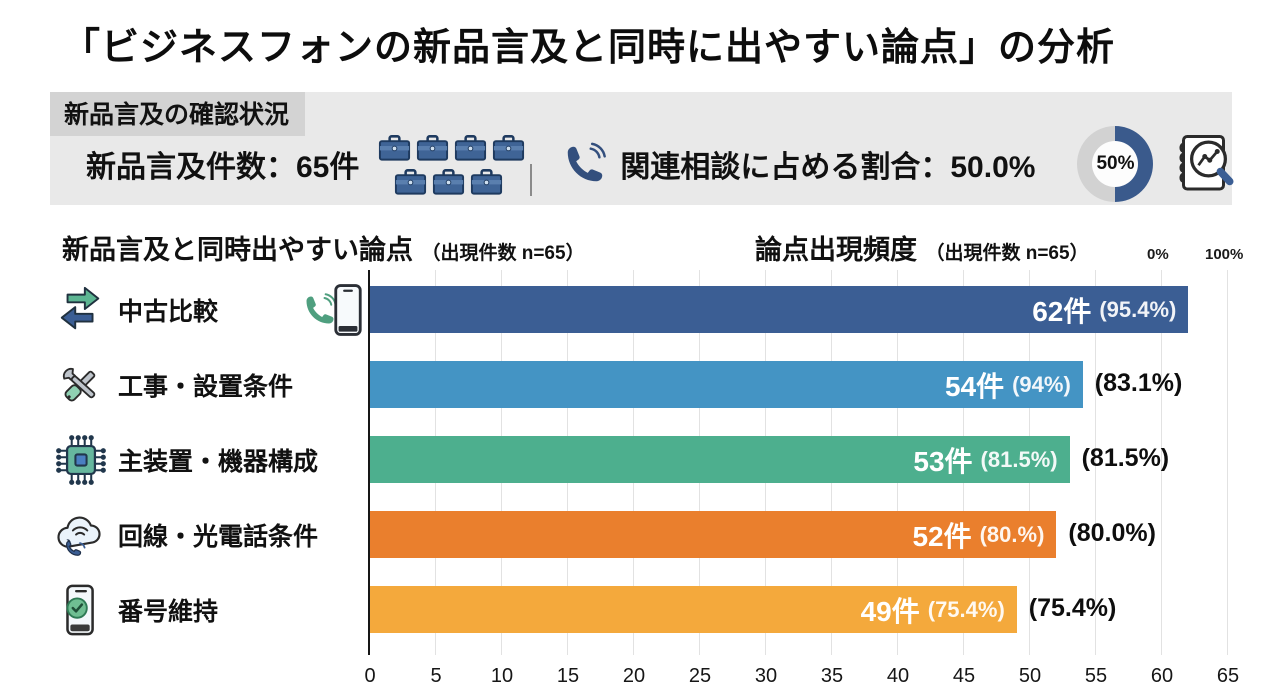 The width and height of the screenshot is (1280, 698). Describe the element at coordinates (693, 609) in the screenshot. I see `bar-番号維持: 49件 (75.4%)` at that location.